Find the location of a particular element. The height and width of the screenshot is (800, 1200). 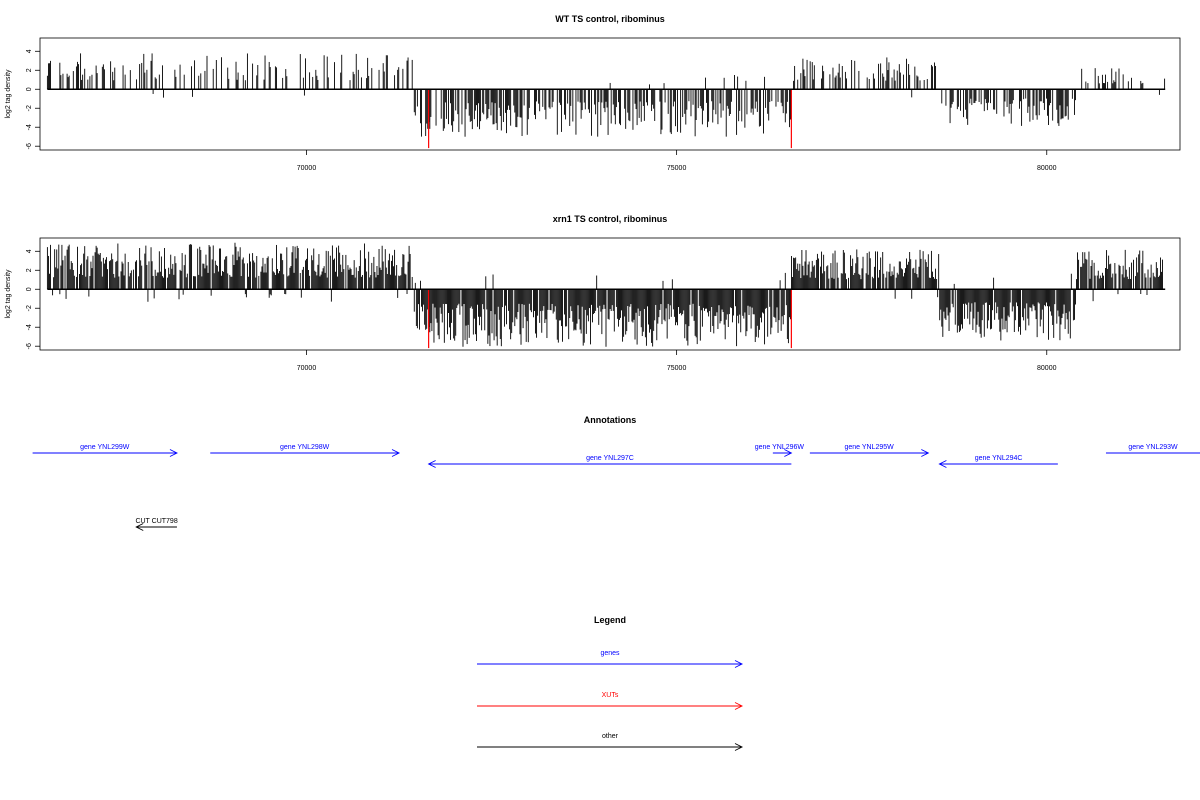

feature-label: gene YNL298W is located at coordinates (305, 447).